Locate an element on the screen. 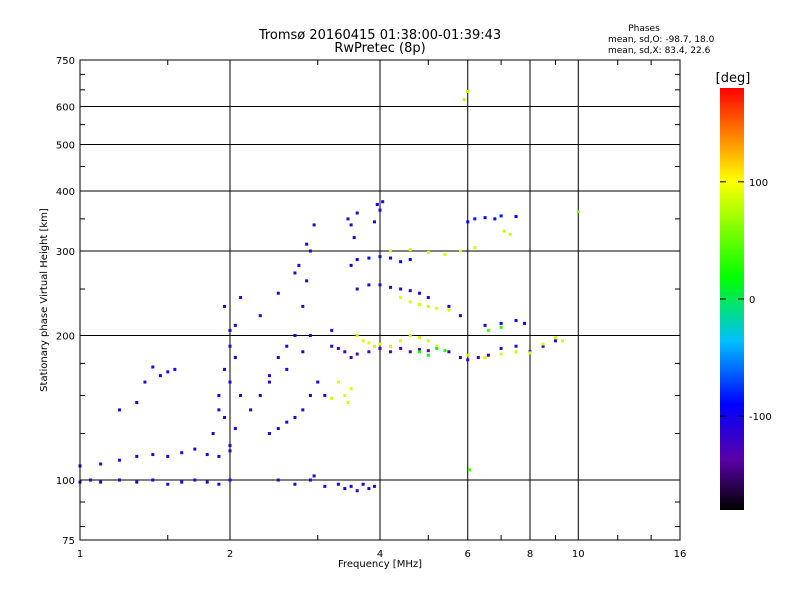 The height and width of the screenshot is (600, 800). x-tick-label: 8 is located at coordinates (530, 554).